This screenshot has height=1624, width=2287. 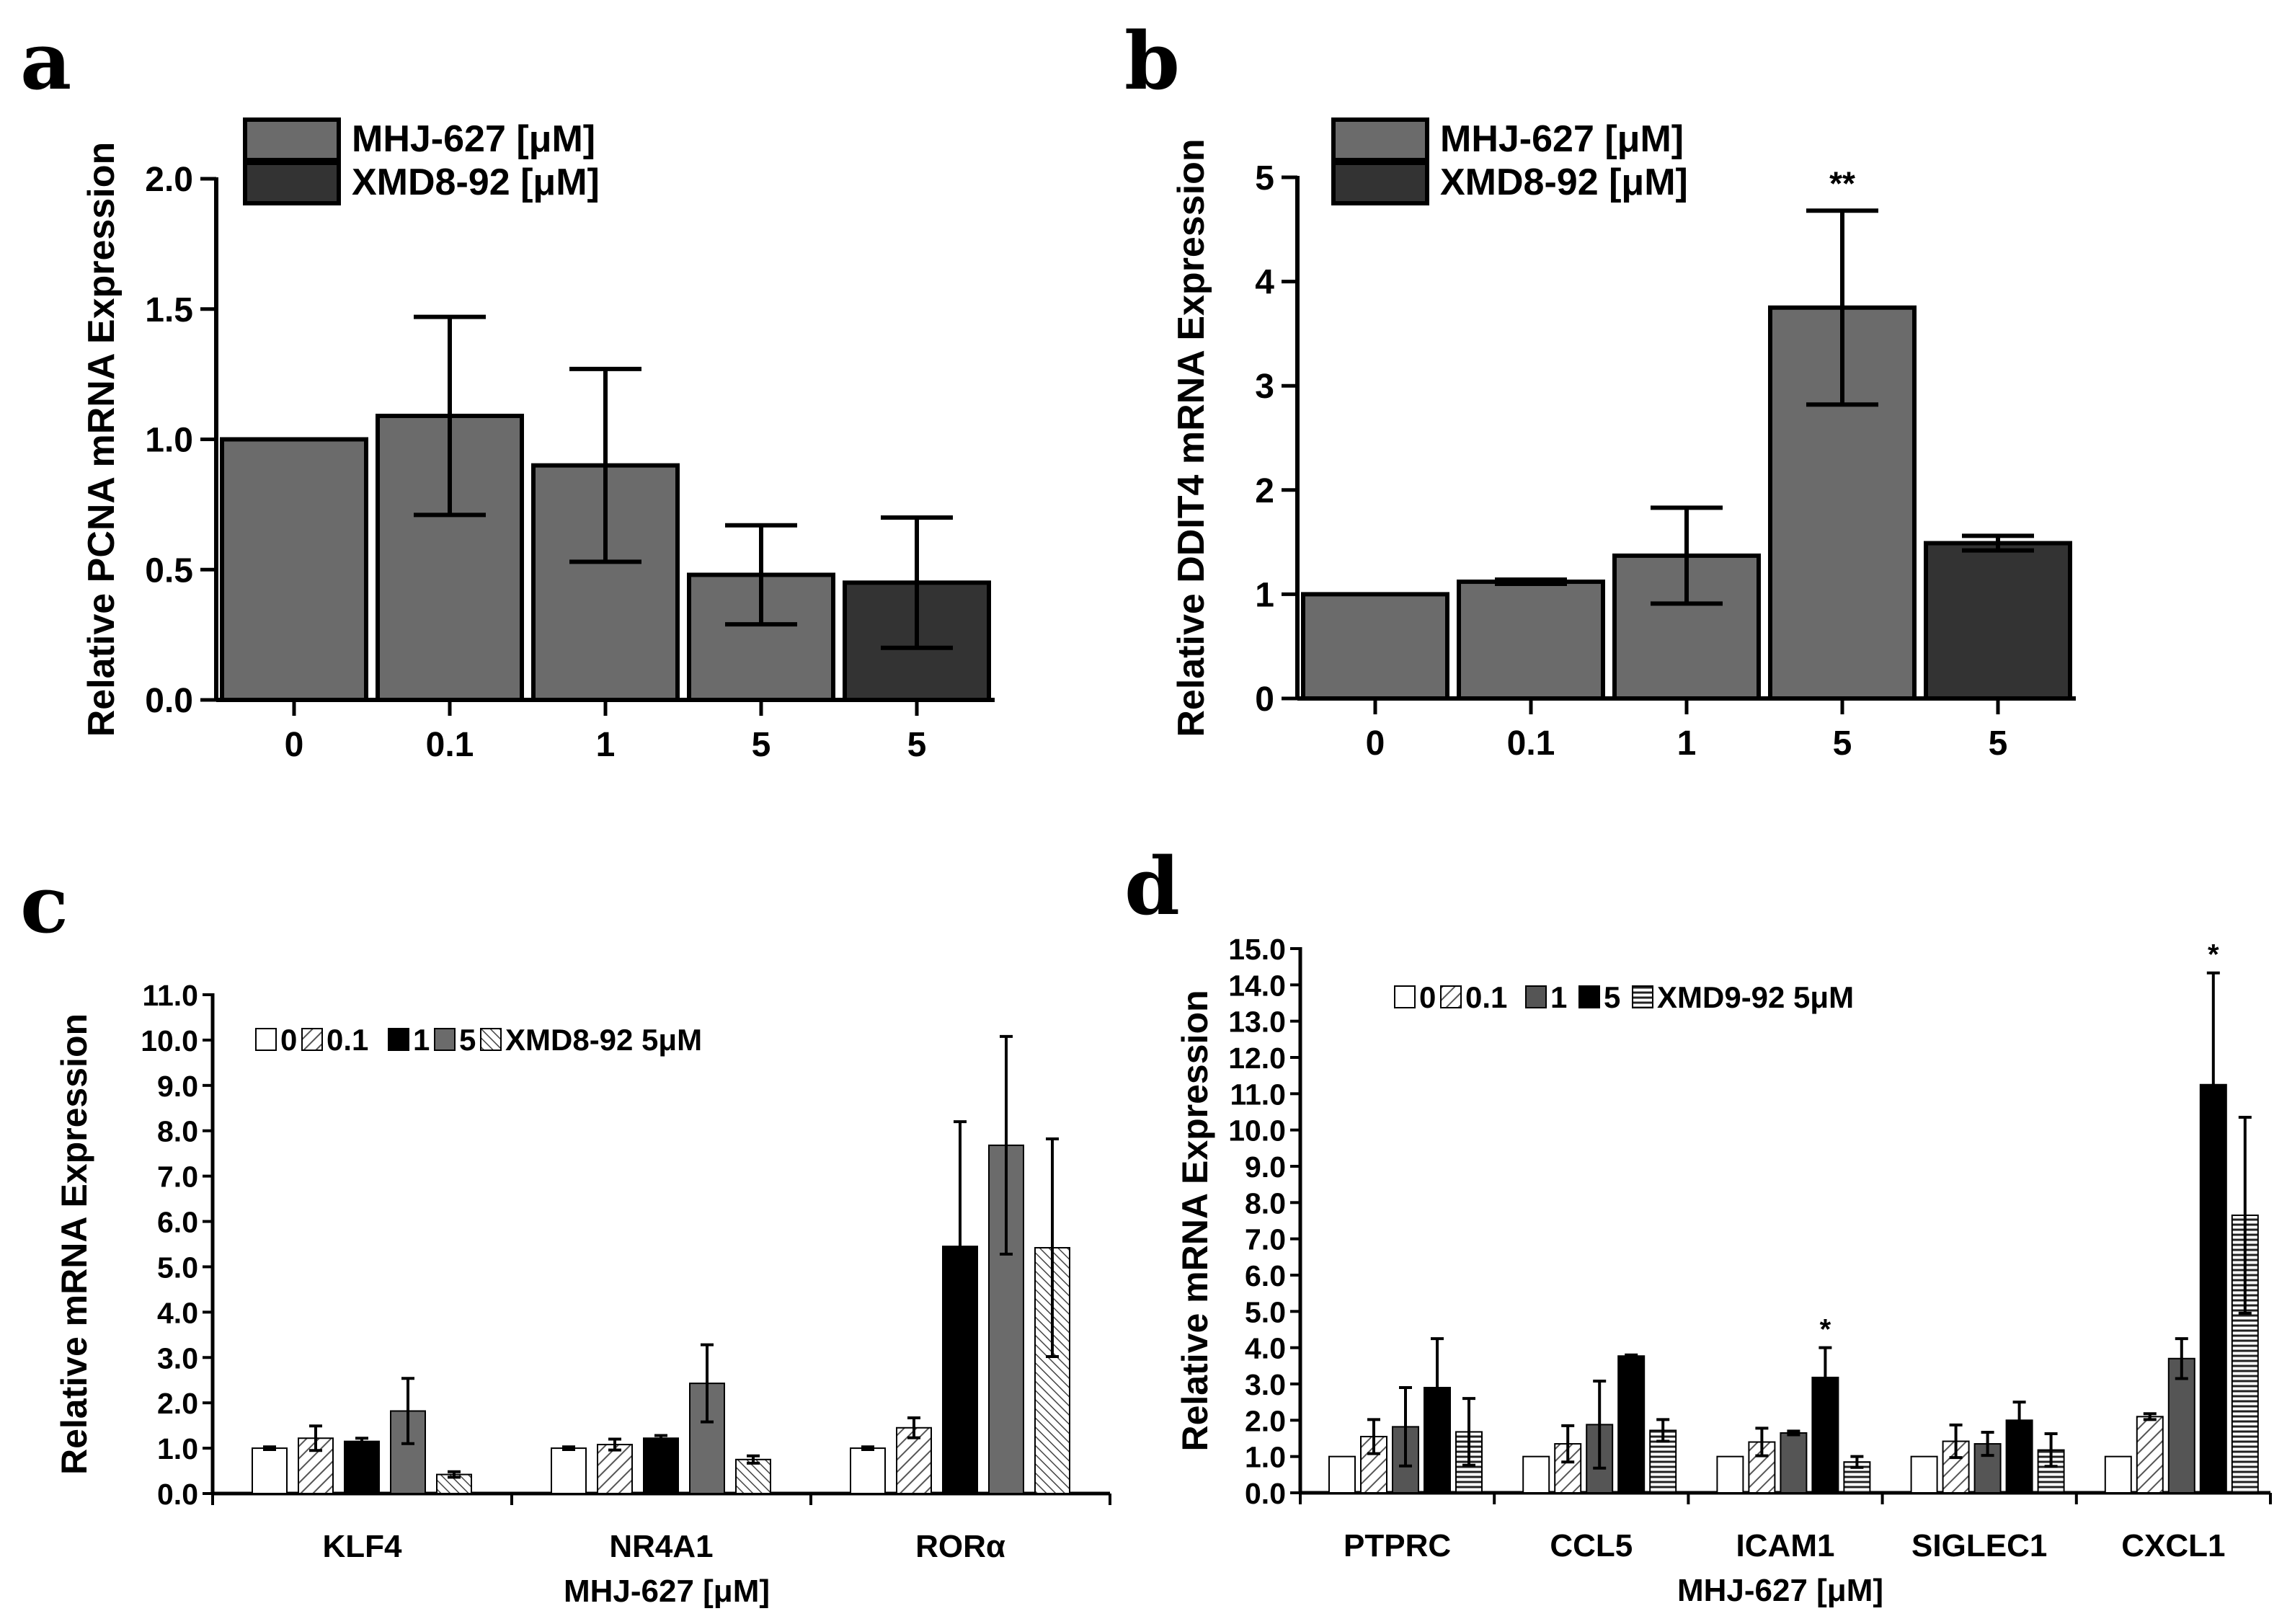 I want to click on legend-label: 1, so click(x=422, y=1040).